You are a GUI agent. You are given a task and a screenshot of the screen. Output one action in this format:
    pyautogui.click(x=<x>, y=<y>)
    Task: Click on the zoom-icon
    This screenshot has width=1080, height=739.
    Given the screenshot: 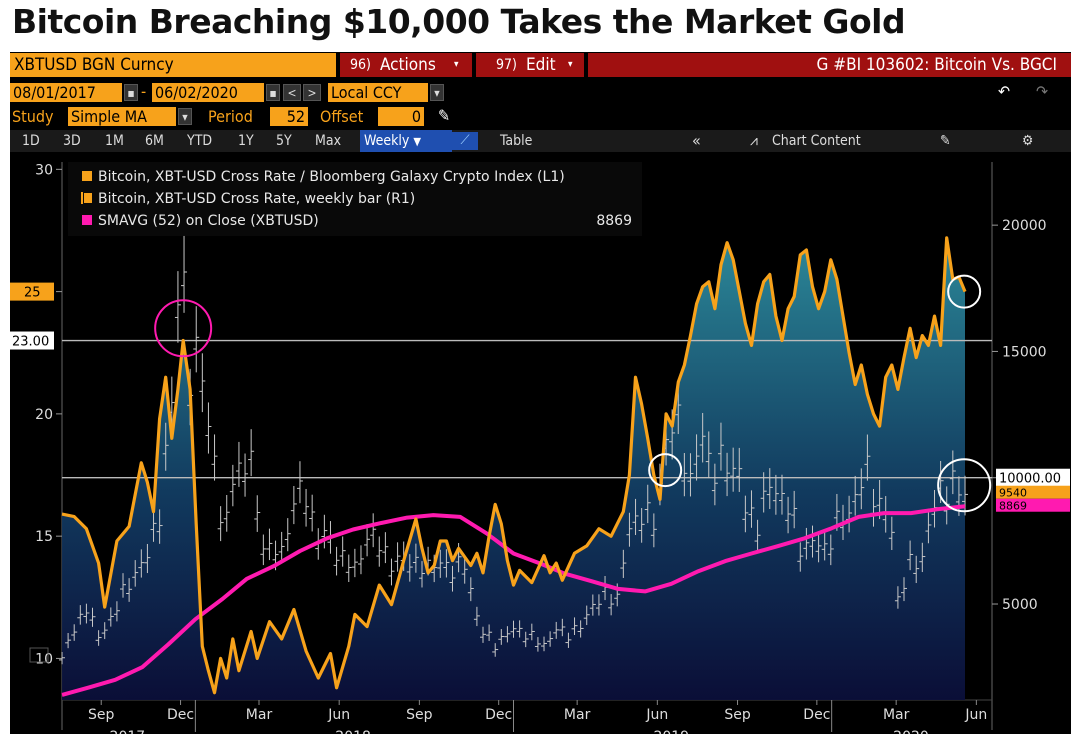 What is the action you would take?
    pyautogui.click(x=39, y=655)
    